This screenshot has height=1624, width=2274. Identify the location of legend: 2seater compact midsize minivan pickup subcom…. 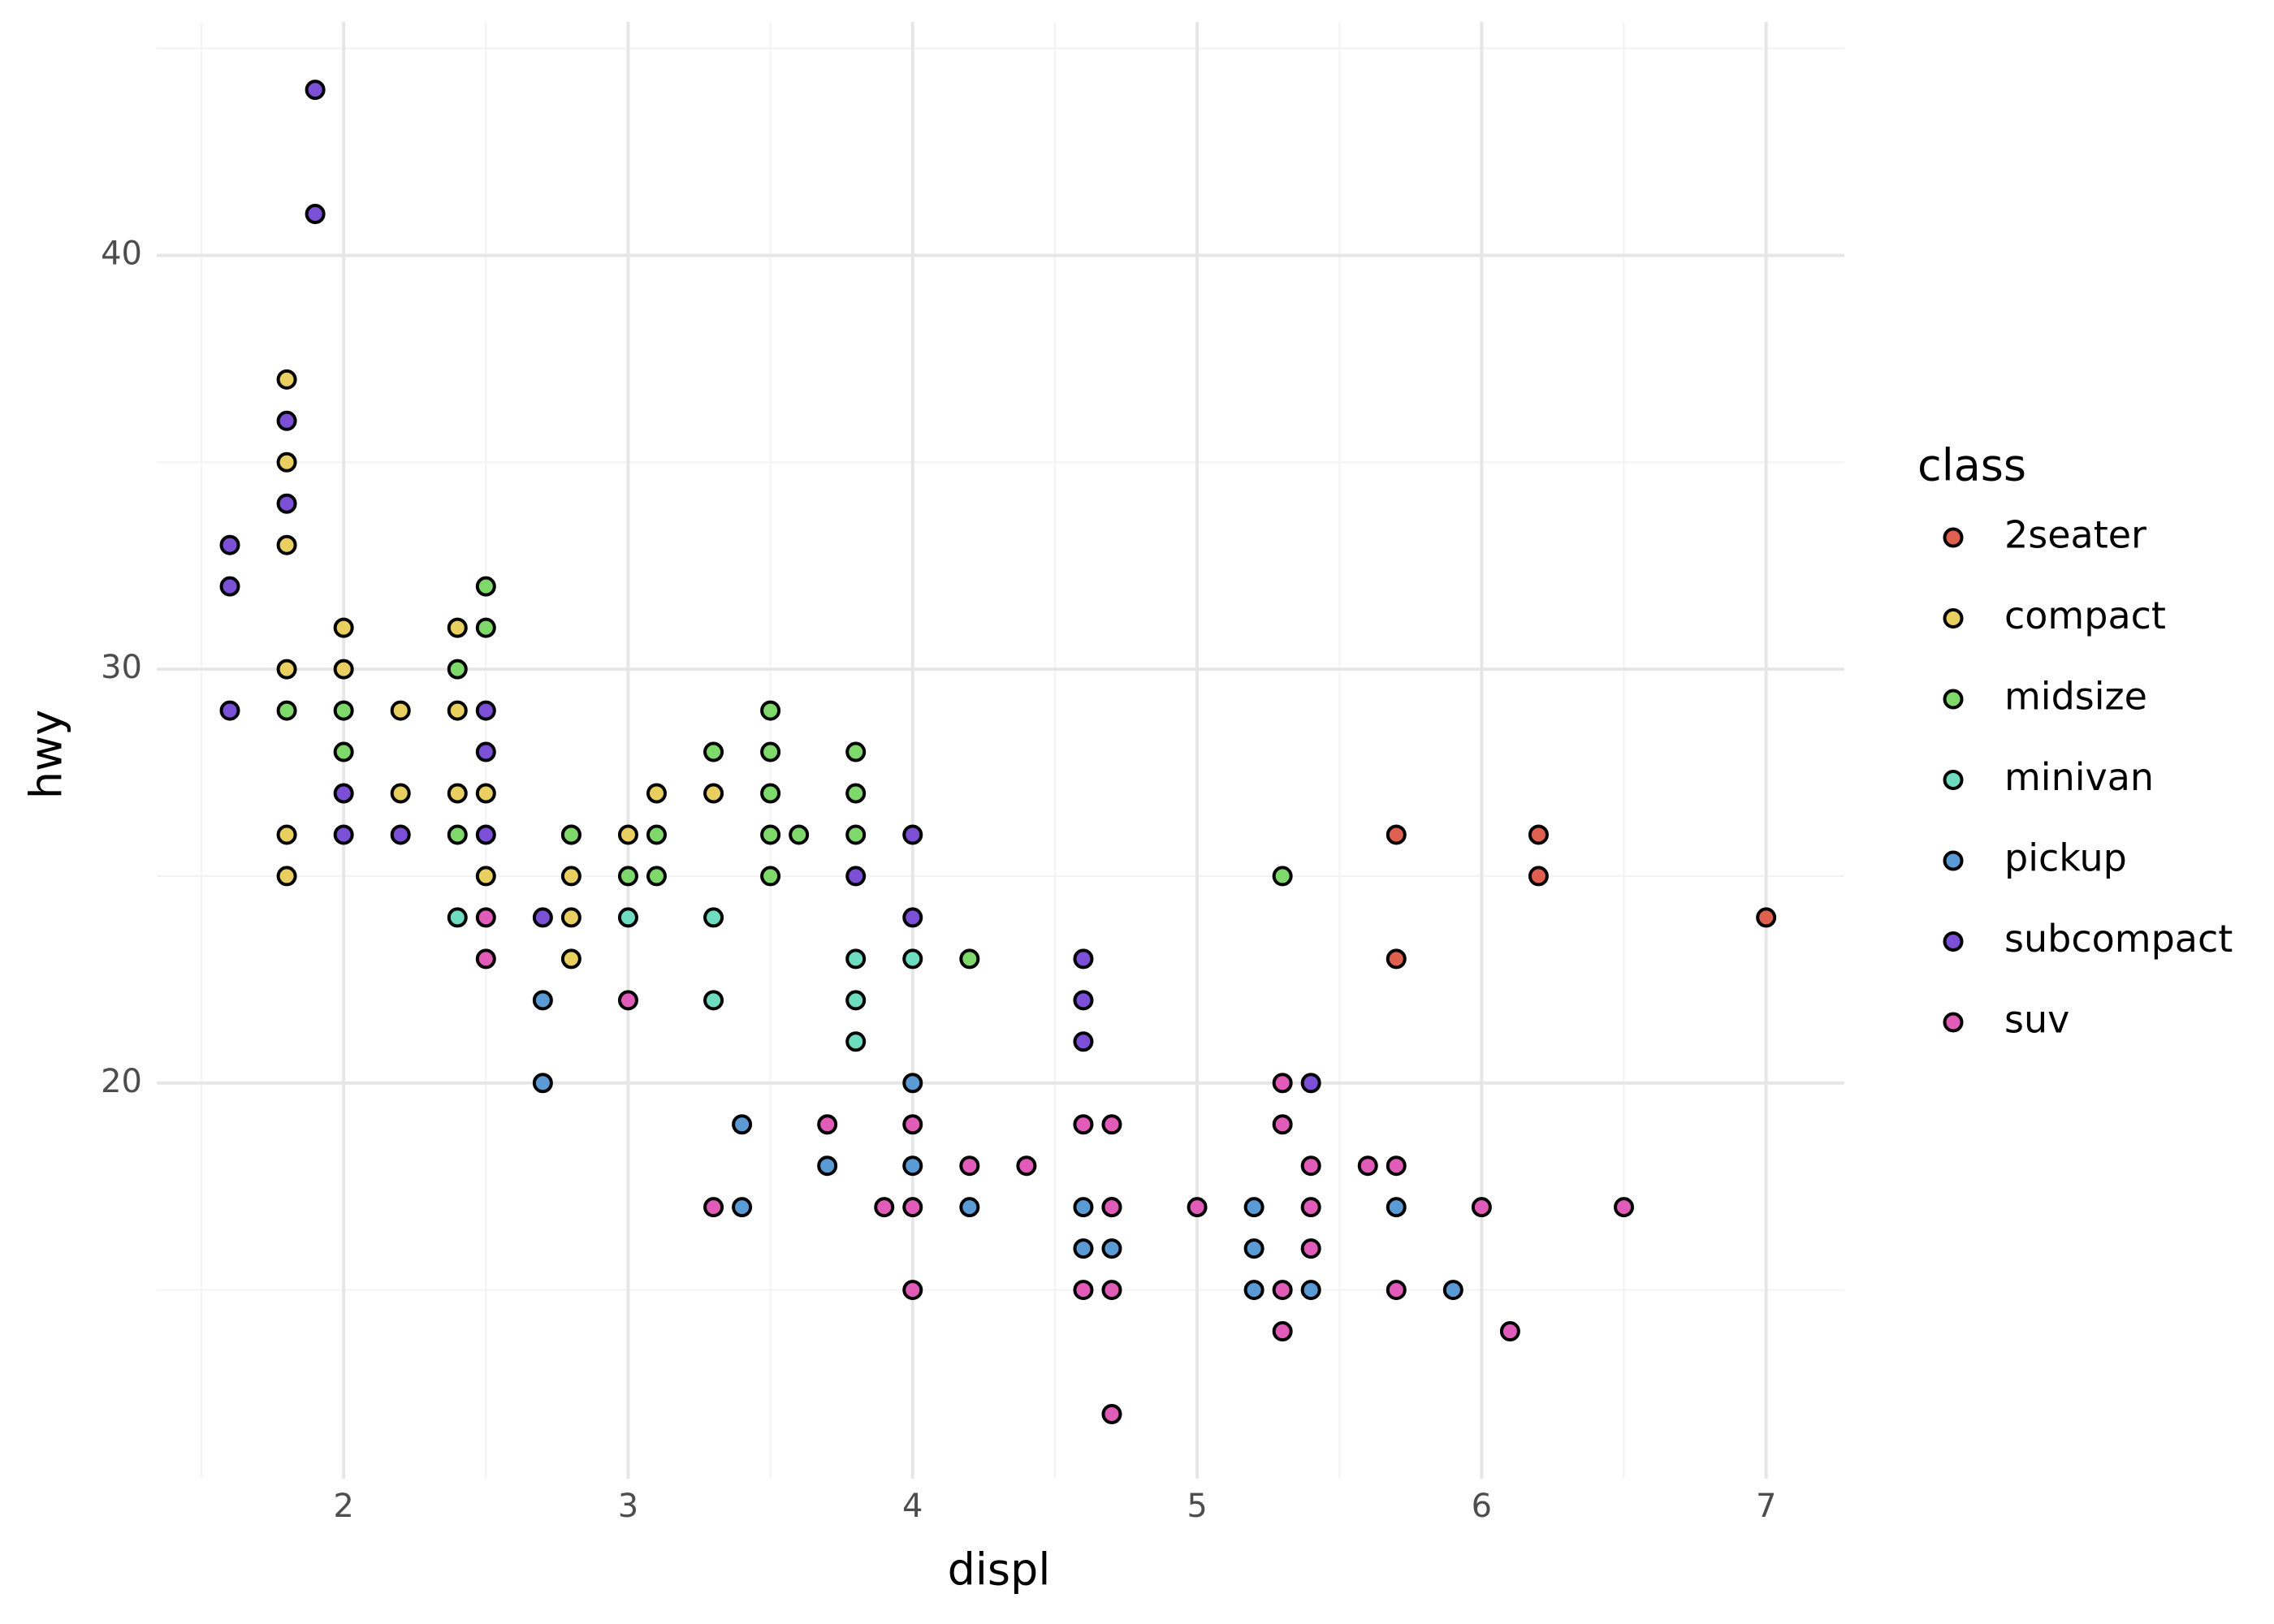
(2088, 778).